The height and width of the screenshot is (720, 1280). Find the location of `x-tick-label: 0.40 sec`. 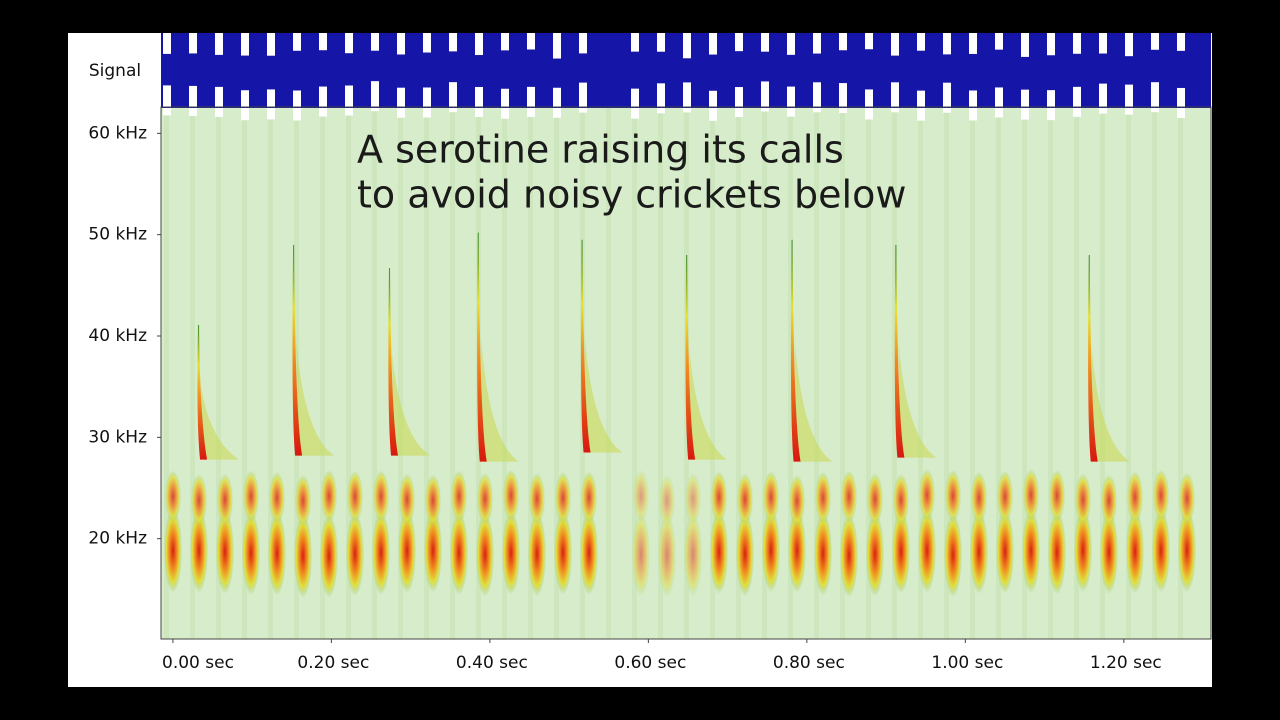

x-tick-label: 0.40 sec is located at coordinates (492, 663).